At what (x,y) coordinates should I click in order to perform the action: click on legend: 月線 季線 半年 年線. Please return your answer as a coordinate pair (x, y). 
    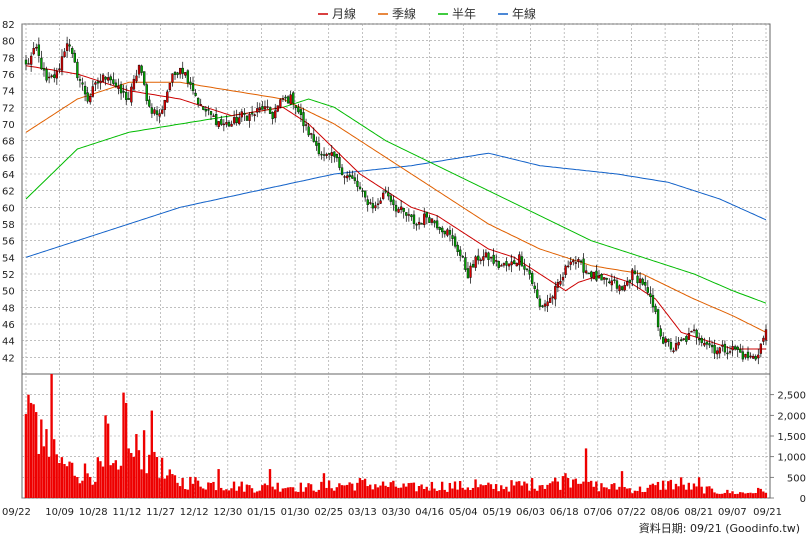
    Looking at the image, I should click on (427, 13).